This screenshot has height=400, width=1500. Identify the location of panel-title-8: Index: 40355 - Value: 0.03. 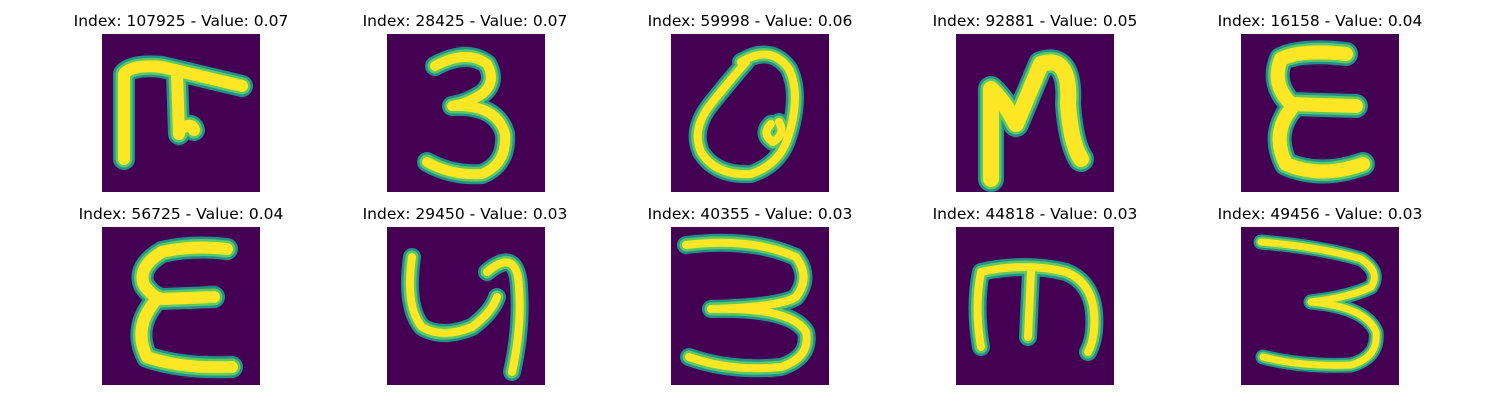
(750, 214).